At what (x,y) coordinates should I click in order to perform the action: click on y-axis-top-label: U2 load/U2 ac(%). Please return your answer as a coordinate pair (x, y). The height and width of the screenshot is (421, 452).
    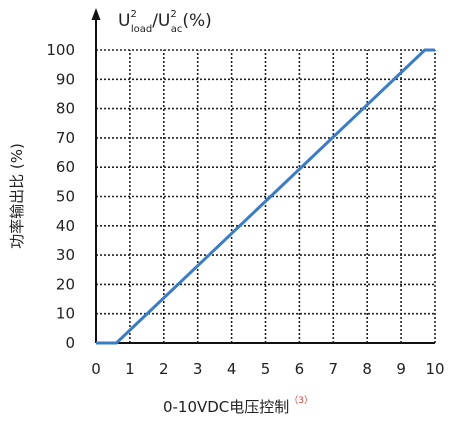
    Looking at the image, I should click on (165, 22).